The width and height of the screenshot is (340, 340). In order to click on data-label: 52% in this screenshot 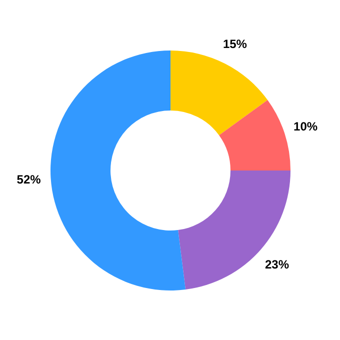, I will do `click(29, 179)`.